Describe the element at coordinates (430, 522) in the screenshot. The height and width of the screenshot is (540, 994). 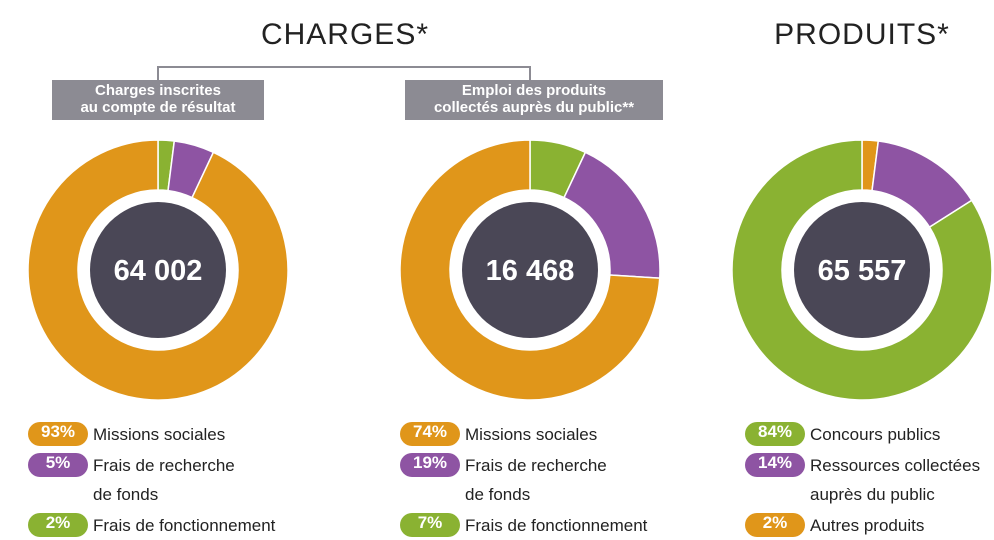
I see `value-label: 7%` at that location.